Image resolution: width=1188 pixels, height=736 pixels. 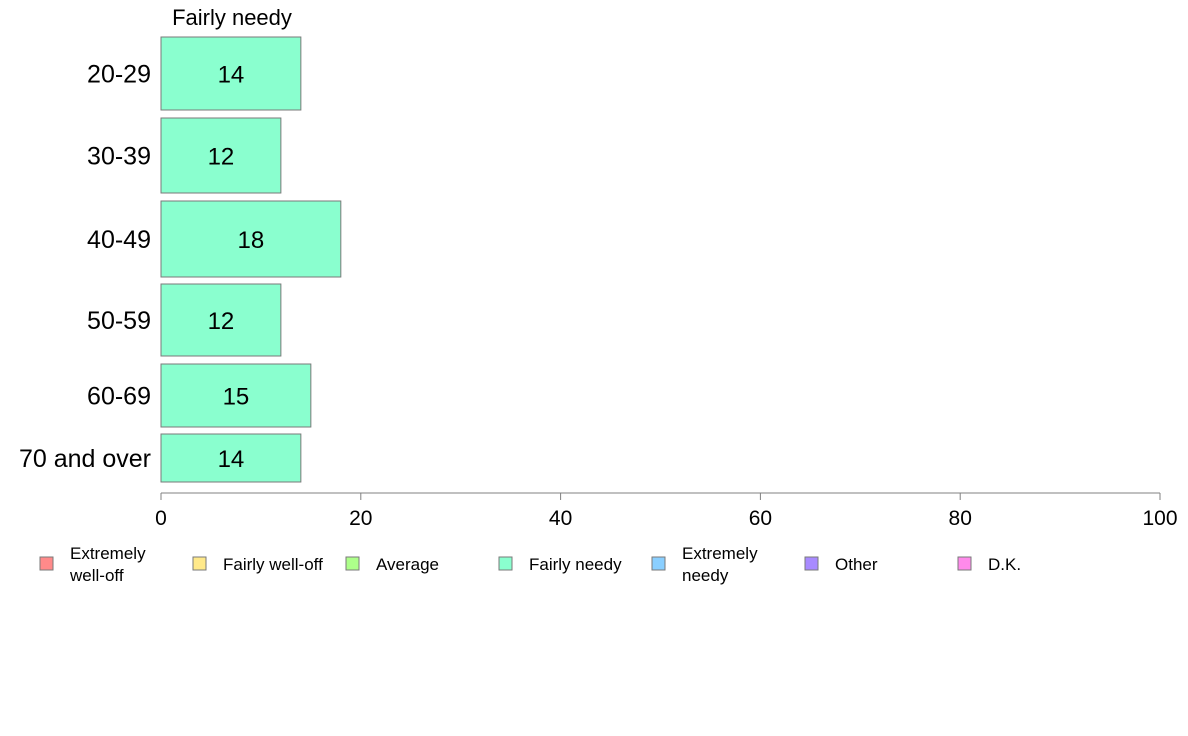 I want to click on x-tick-label: 60, so click(x=760, y=518).